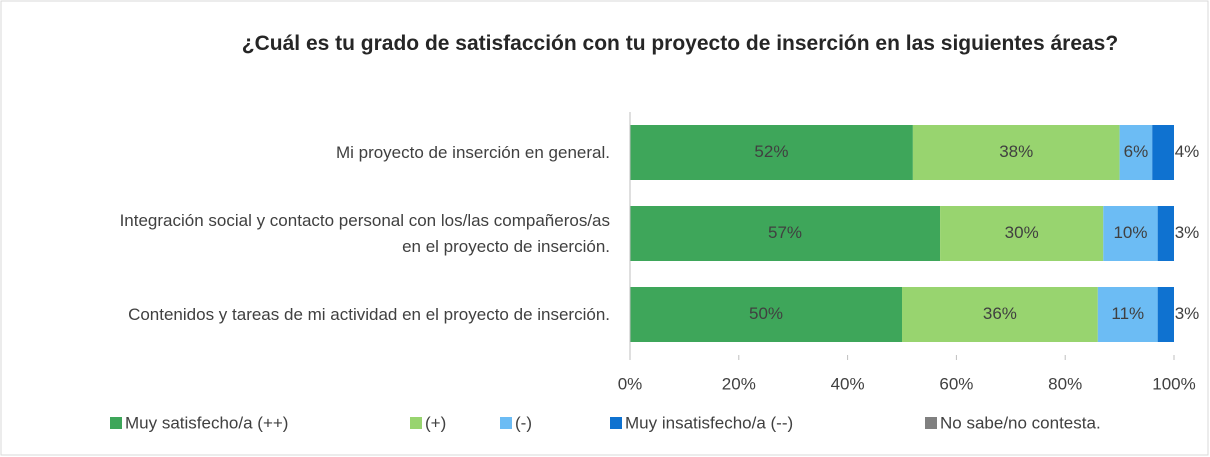 The height and width of the screenshot is (457, 1210). What do you see at coordinates (956, 383) in the screenshot?
I see `x-tick-label: 60%` at bounding box center [956, 383].